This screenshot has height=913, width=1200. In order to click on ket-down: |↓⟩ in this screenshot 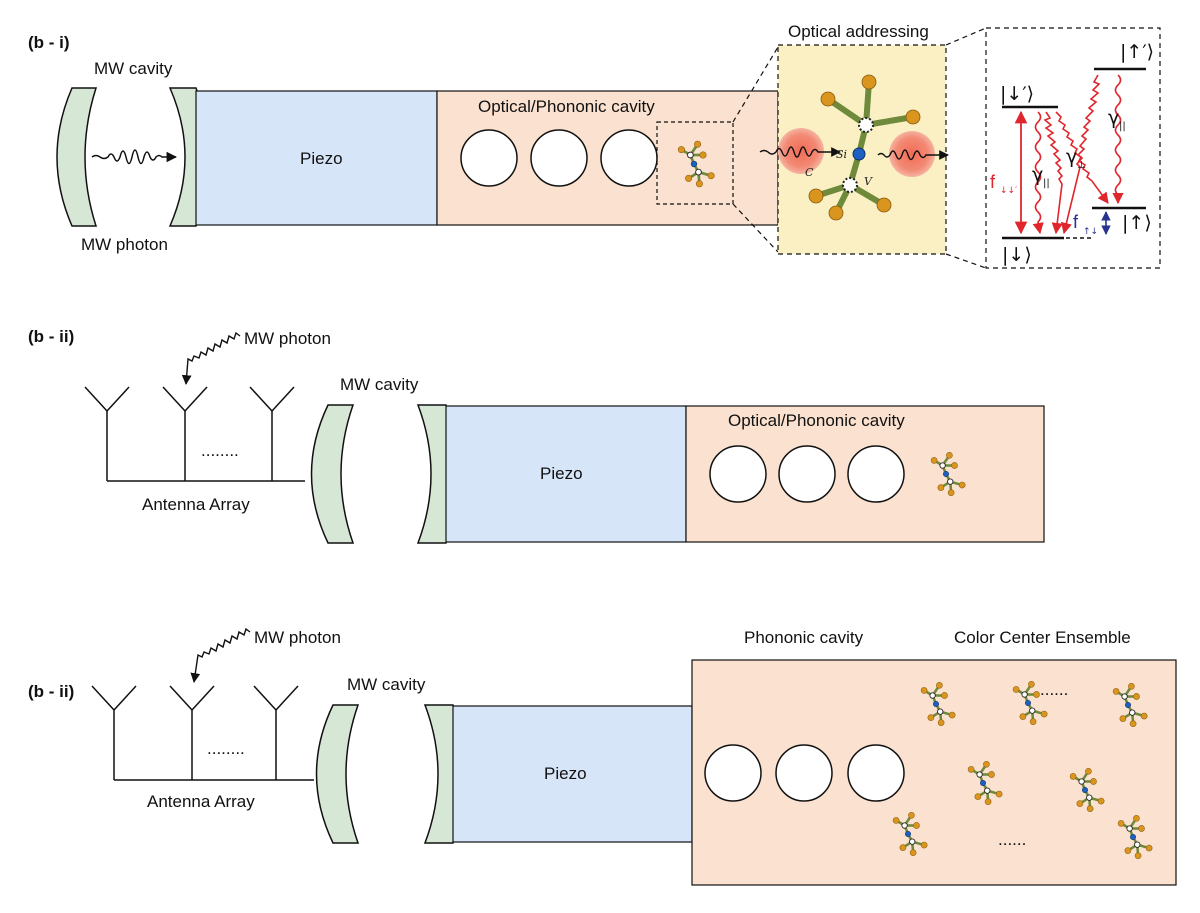, I will do `click(1017, 255)`.